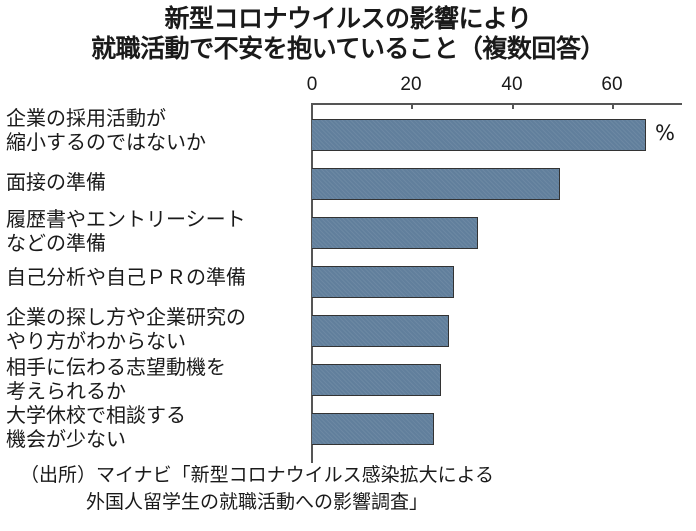 The image size is (696, 531). I want to click on x-axis-tick-label-20: 20, so click(411, 84).